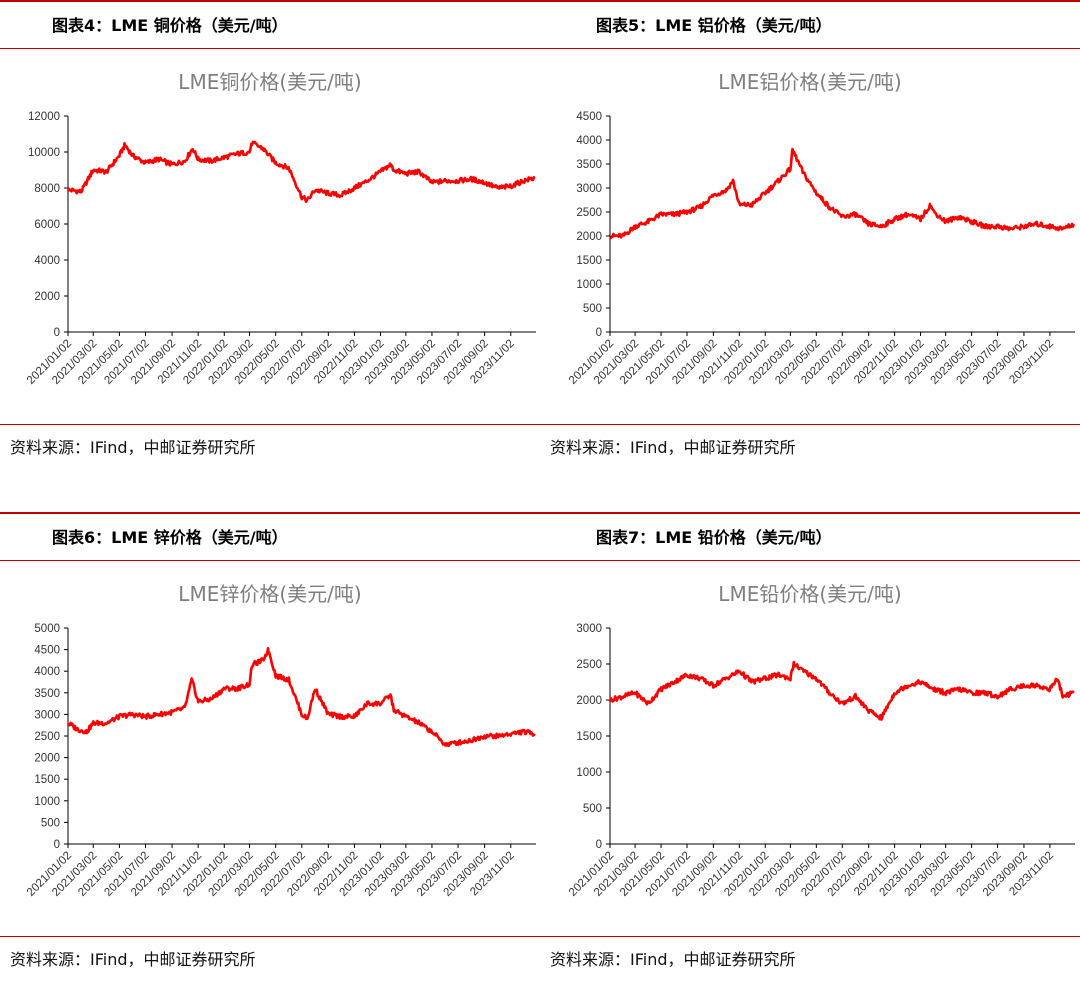 The image size is (1080, 998). What do you see at coordinates (170, 25) in the screenshot?
I see `panel-heading: 图表4：LME 铜价格（美元/吨）` at bounding box center [170, 25].